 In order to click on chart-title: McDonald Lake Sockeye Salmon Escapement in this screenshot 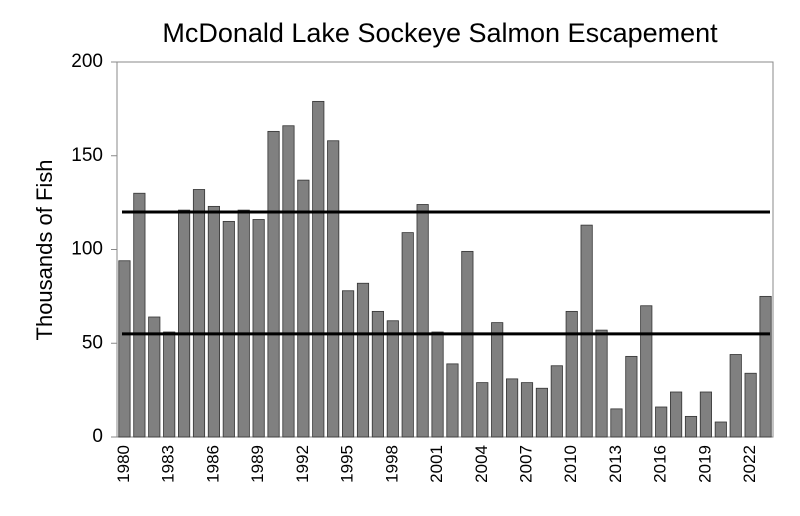, I will do `click(440, 33)`.